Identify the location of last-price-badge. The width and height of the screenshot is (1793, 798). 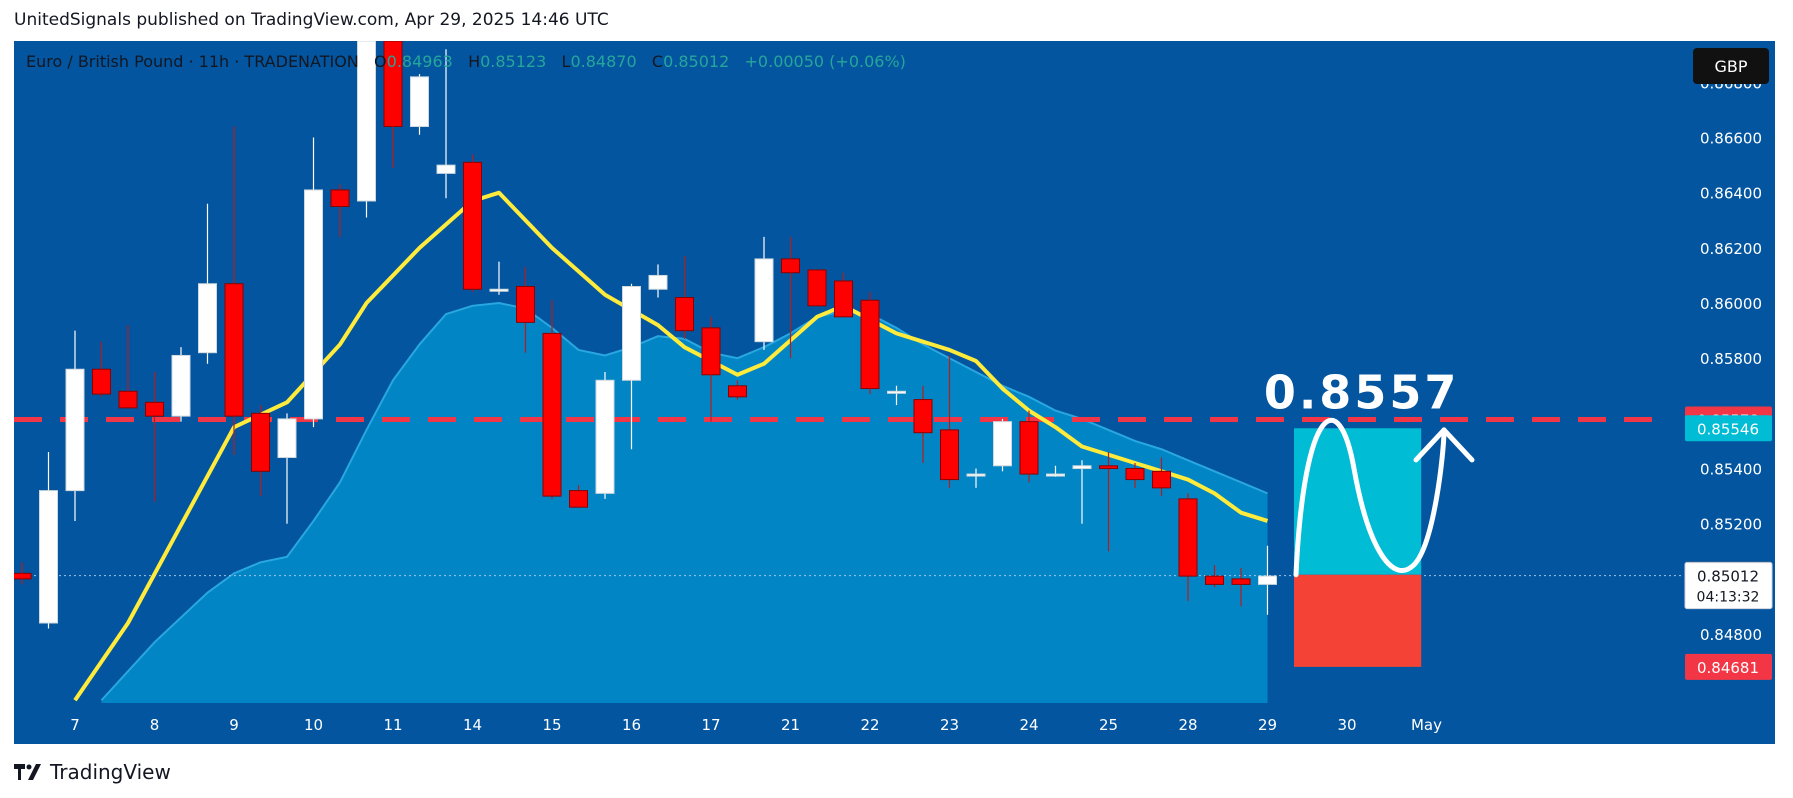
(1728, 586).